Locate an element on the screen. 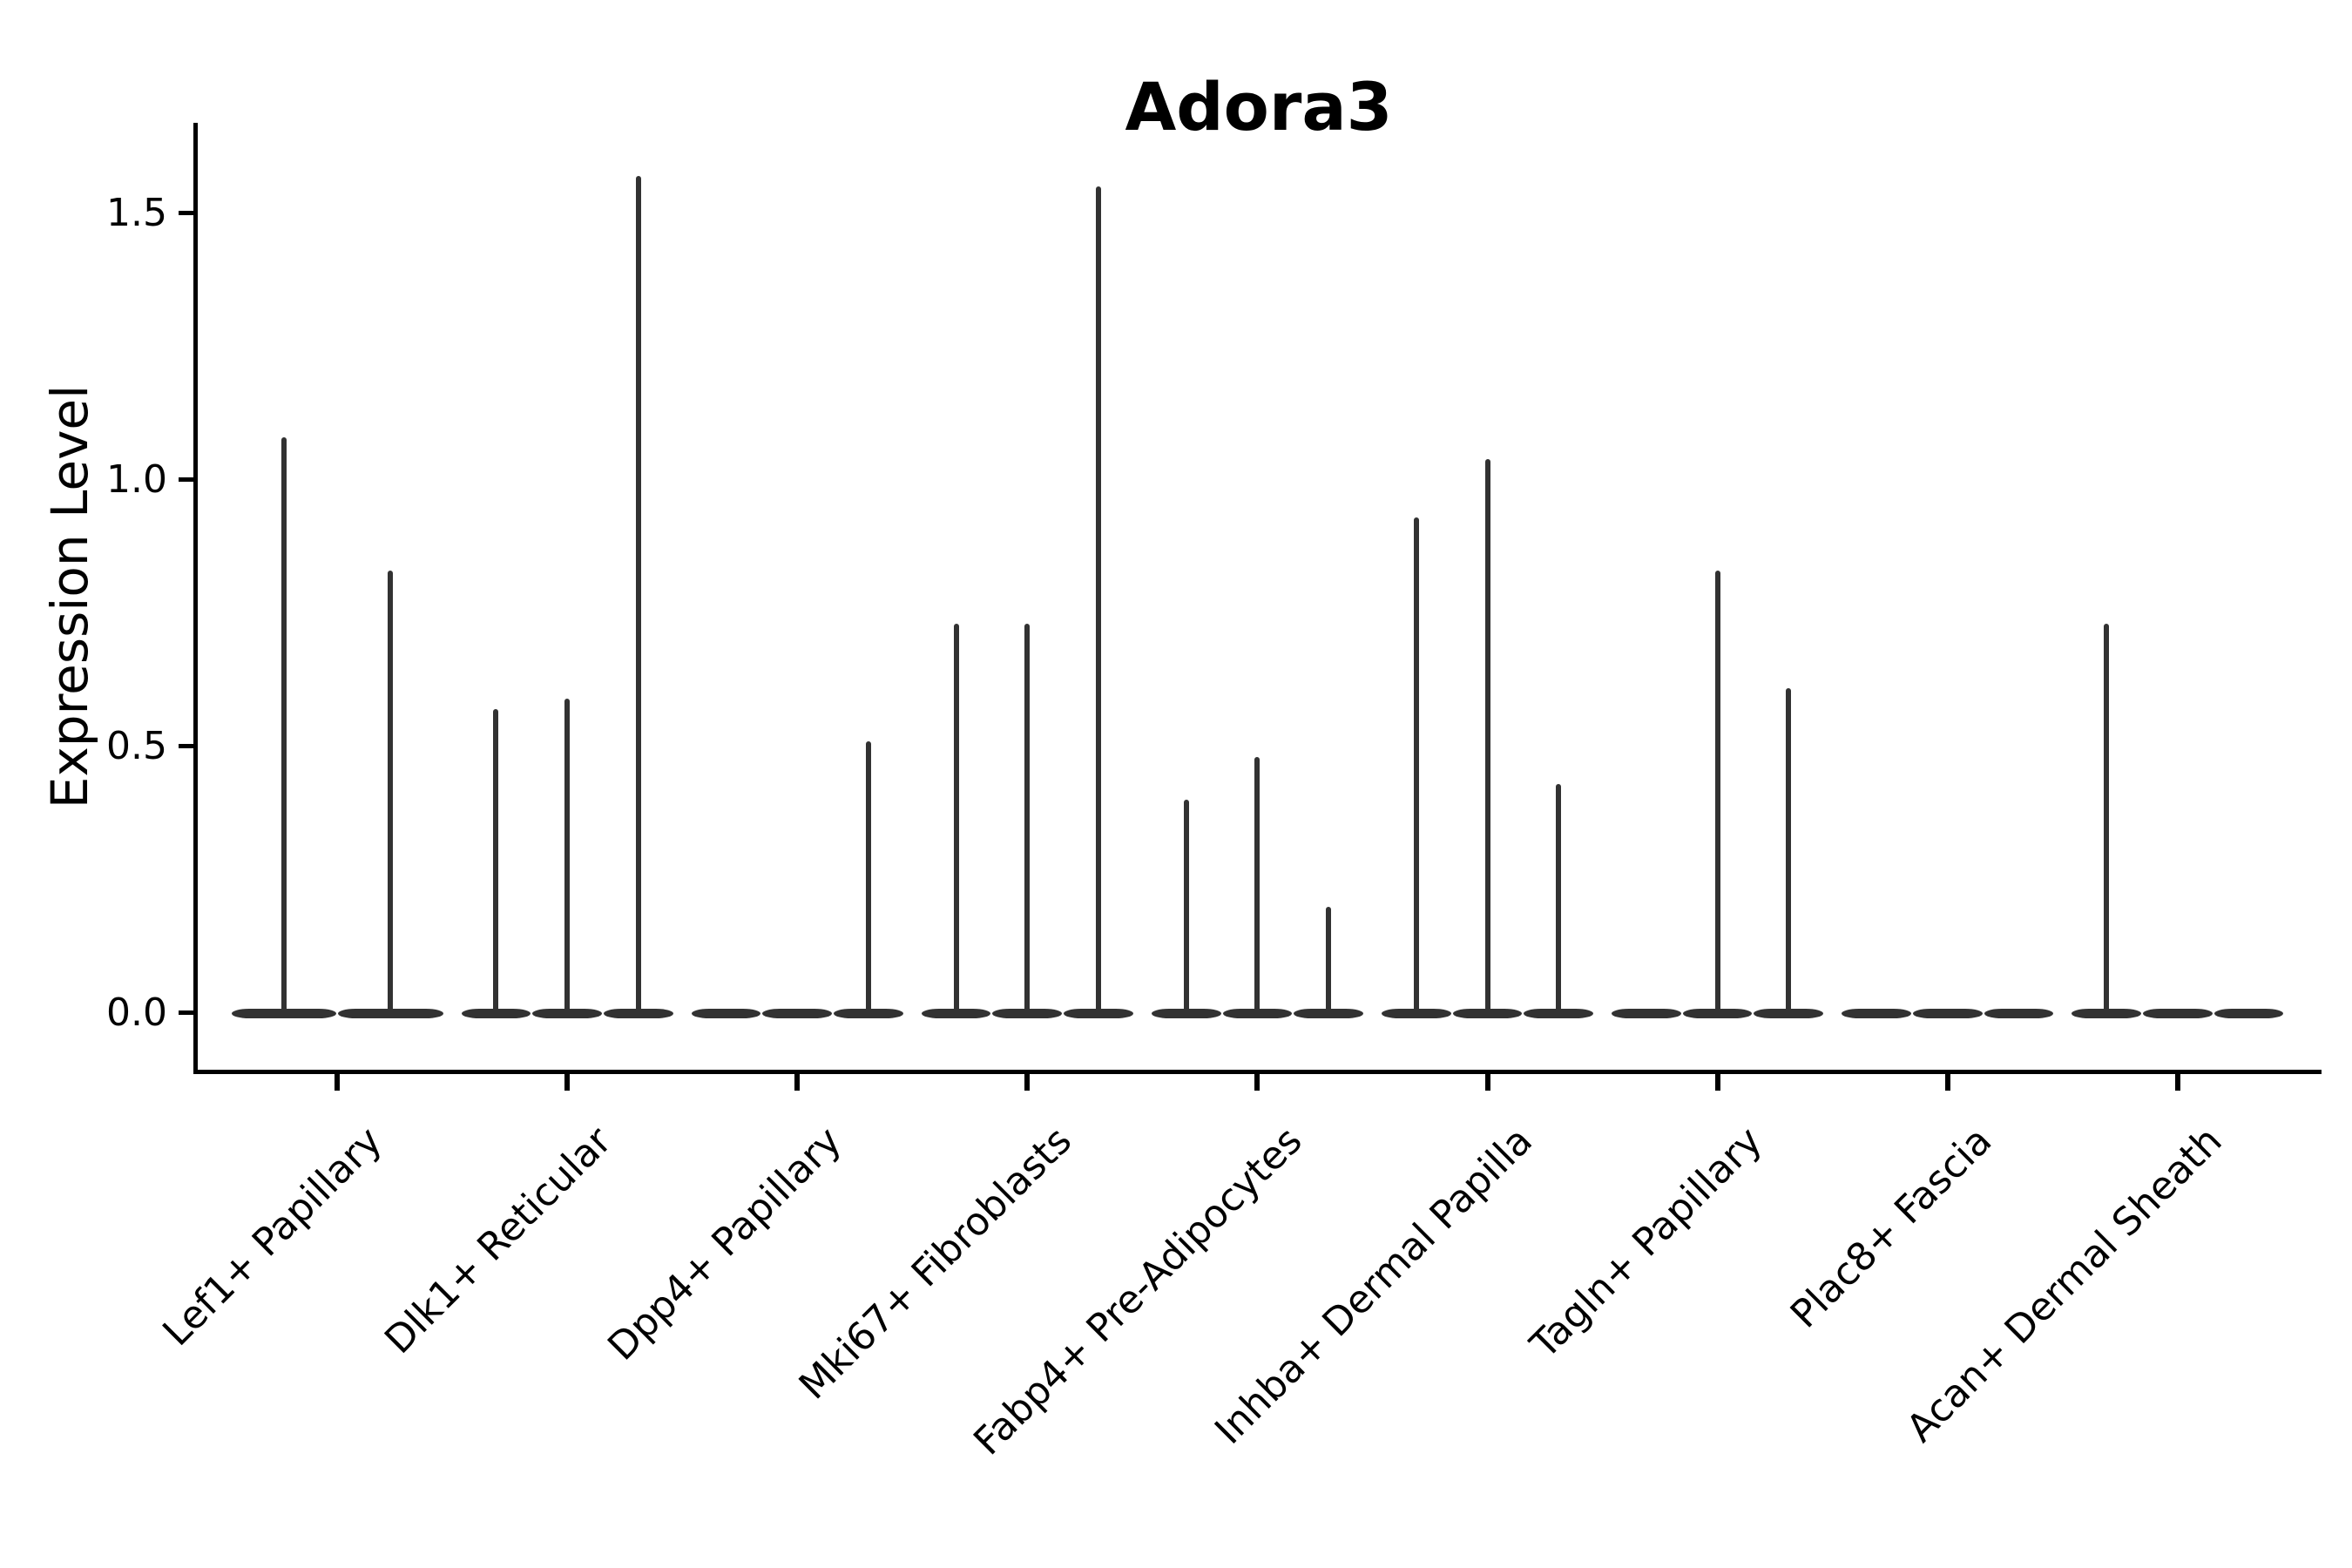 Image resolution: width=2352 pixels, height=1568 pixels. chart-title: Adora3 is located at coordinates (1259, 106).